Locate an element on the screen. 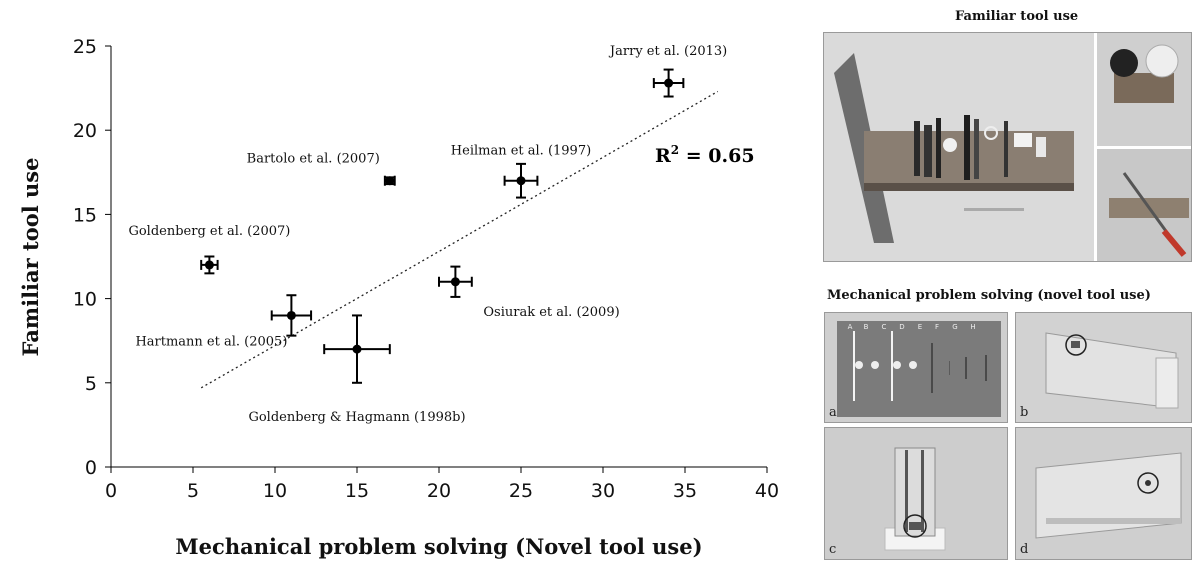  photo-c: c is located at coordinates (916, 493).